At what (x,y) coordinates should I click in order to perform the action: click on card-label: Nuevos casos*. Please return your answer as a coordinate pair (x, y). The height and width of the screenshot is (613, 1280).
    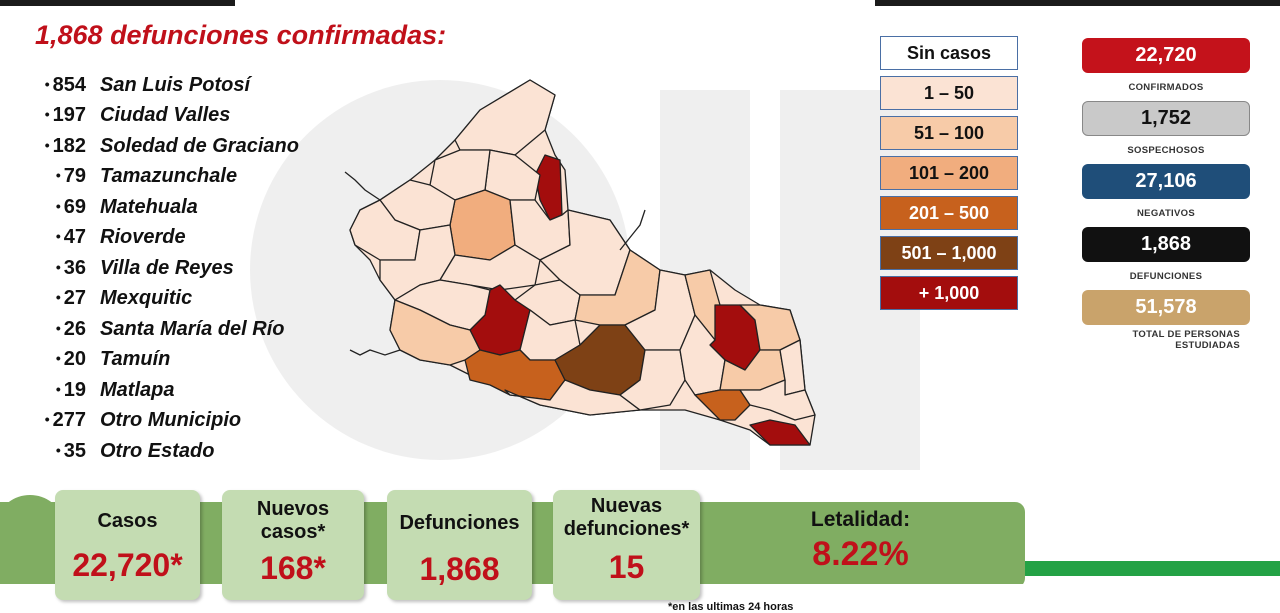
    Looking at the image, I should click on (293, 520).